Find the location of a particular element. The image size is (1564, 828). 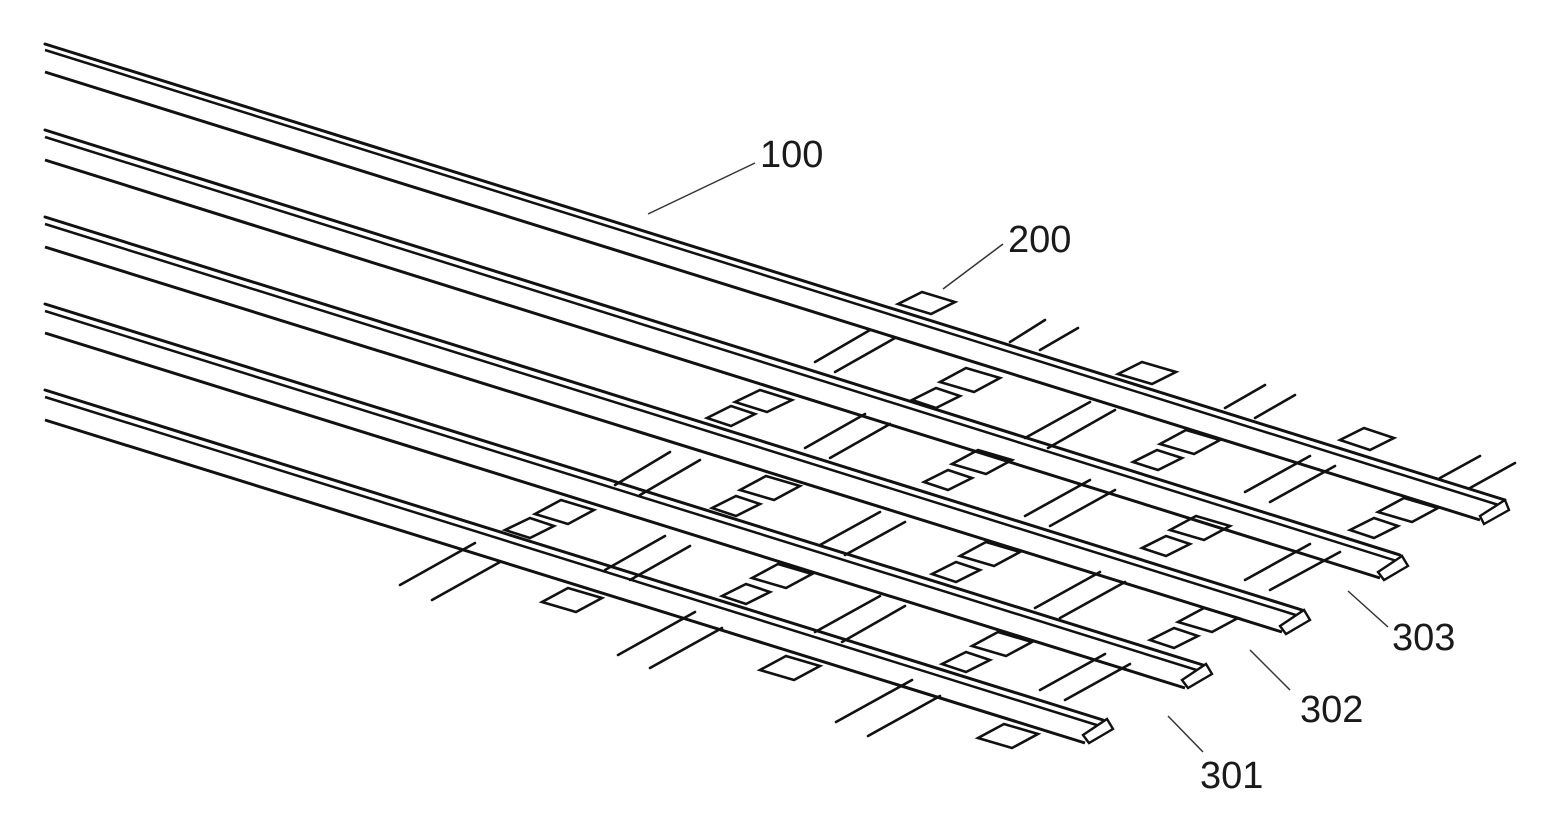

label-301: 301 is located at coordinates (1231, 776).